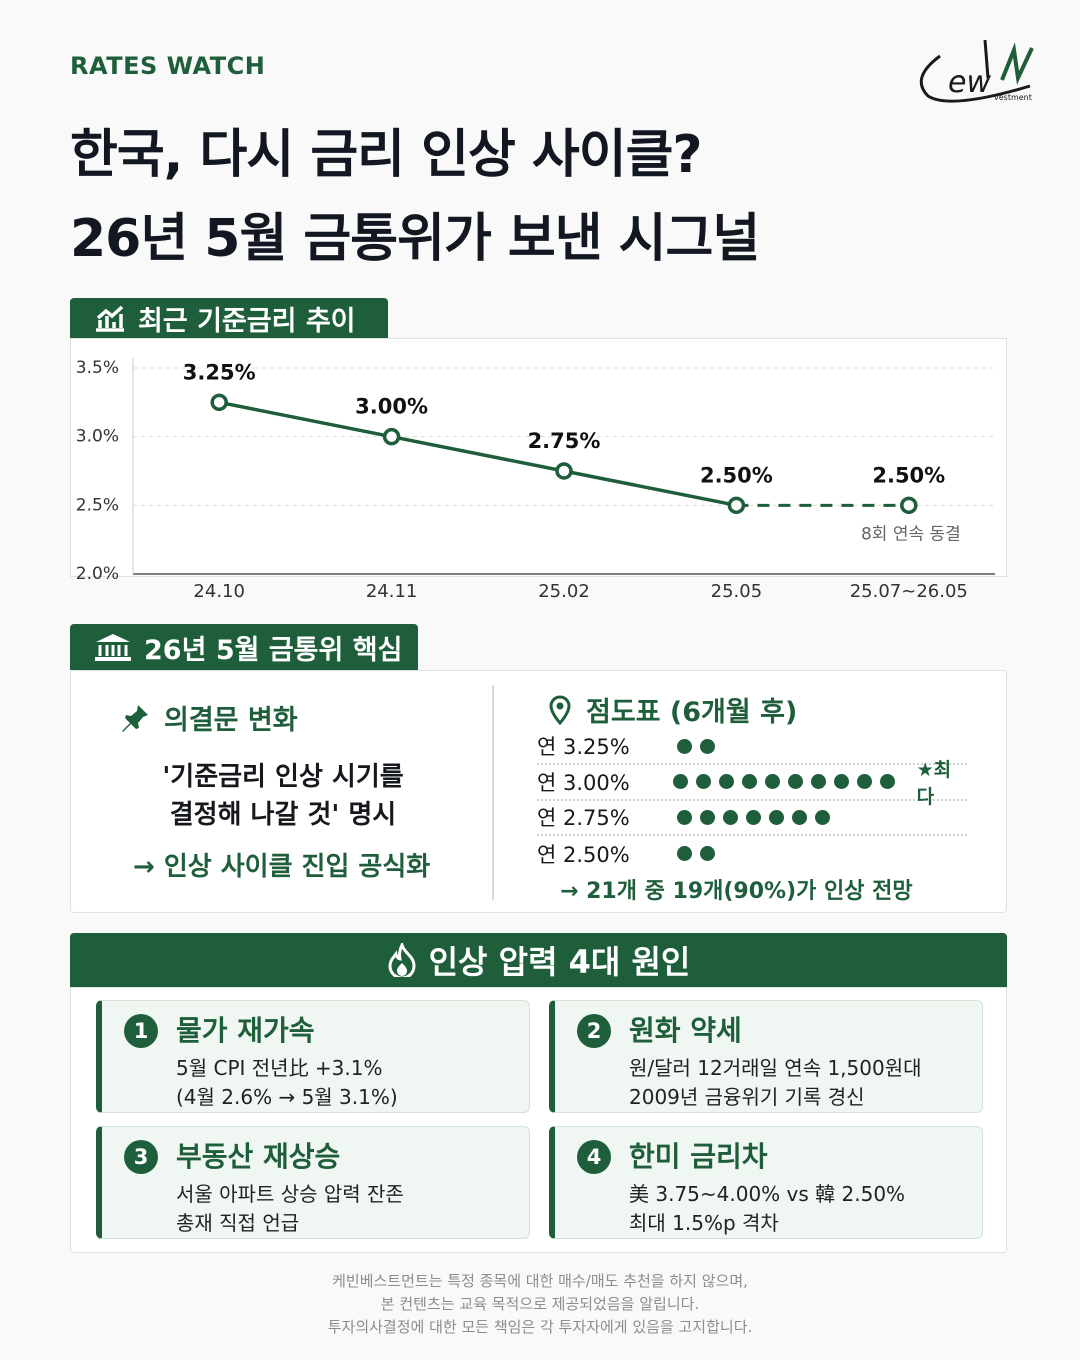 This screenshot has height=1360, width=1080. Describe the element at coordinates (287, 1097) in the screenshot. I see `cause-line: (4월 2.6% → 5월 3.1%)` at that location.